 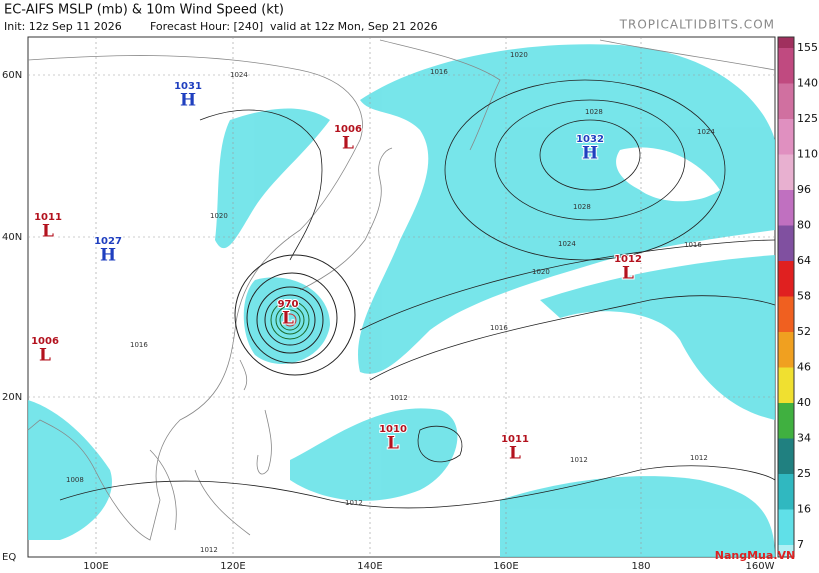 I want to click on lon-label: 120E, so click(x=232, y=566).